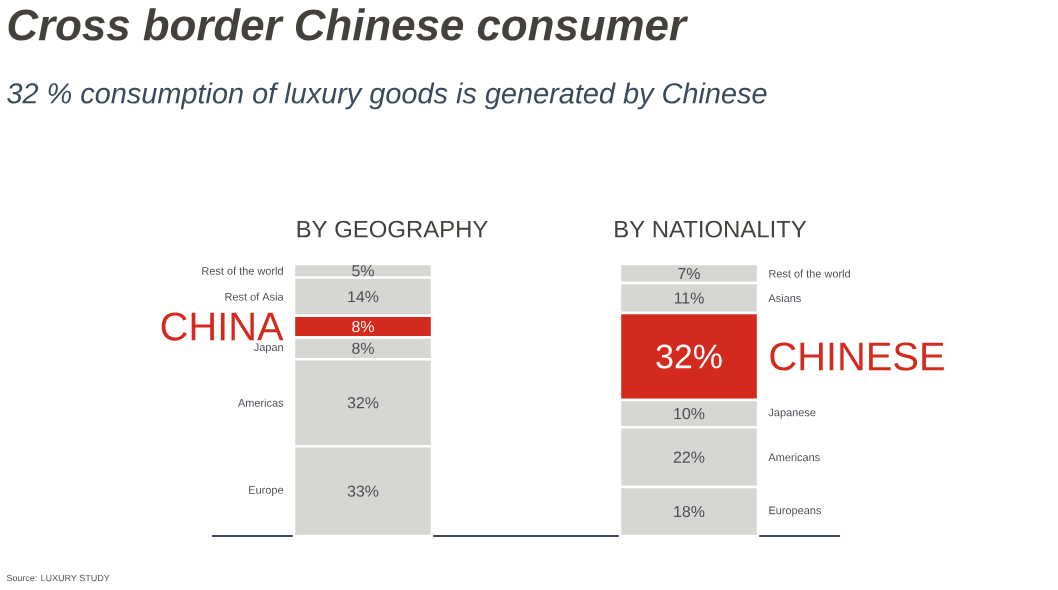 This screenshot has height=590, width=1058. I want to click on data-label: 32%, so click(689, 356).